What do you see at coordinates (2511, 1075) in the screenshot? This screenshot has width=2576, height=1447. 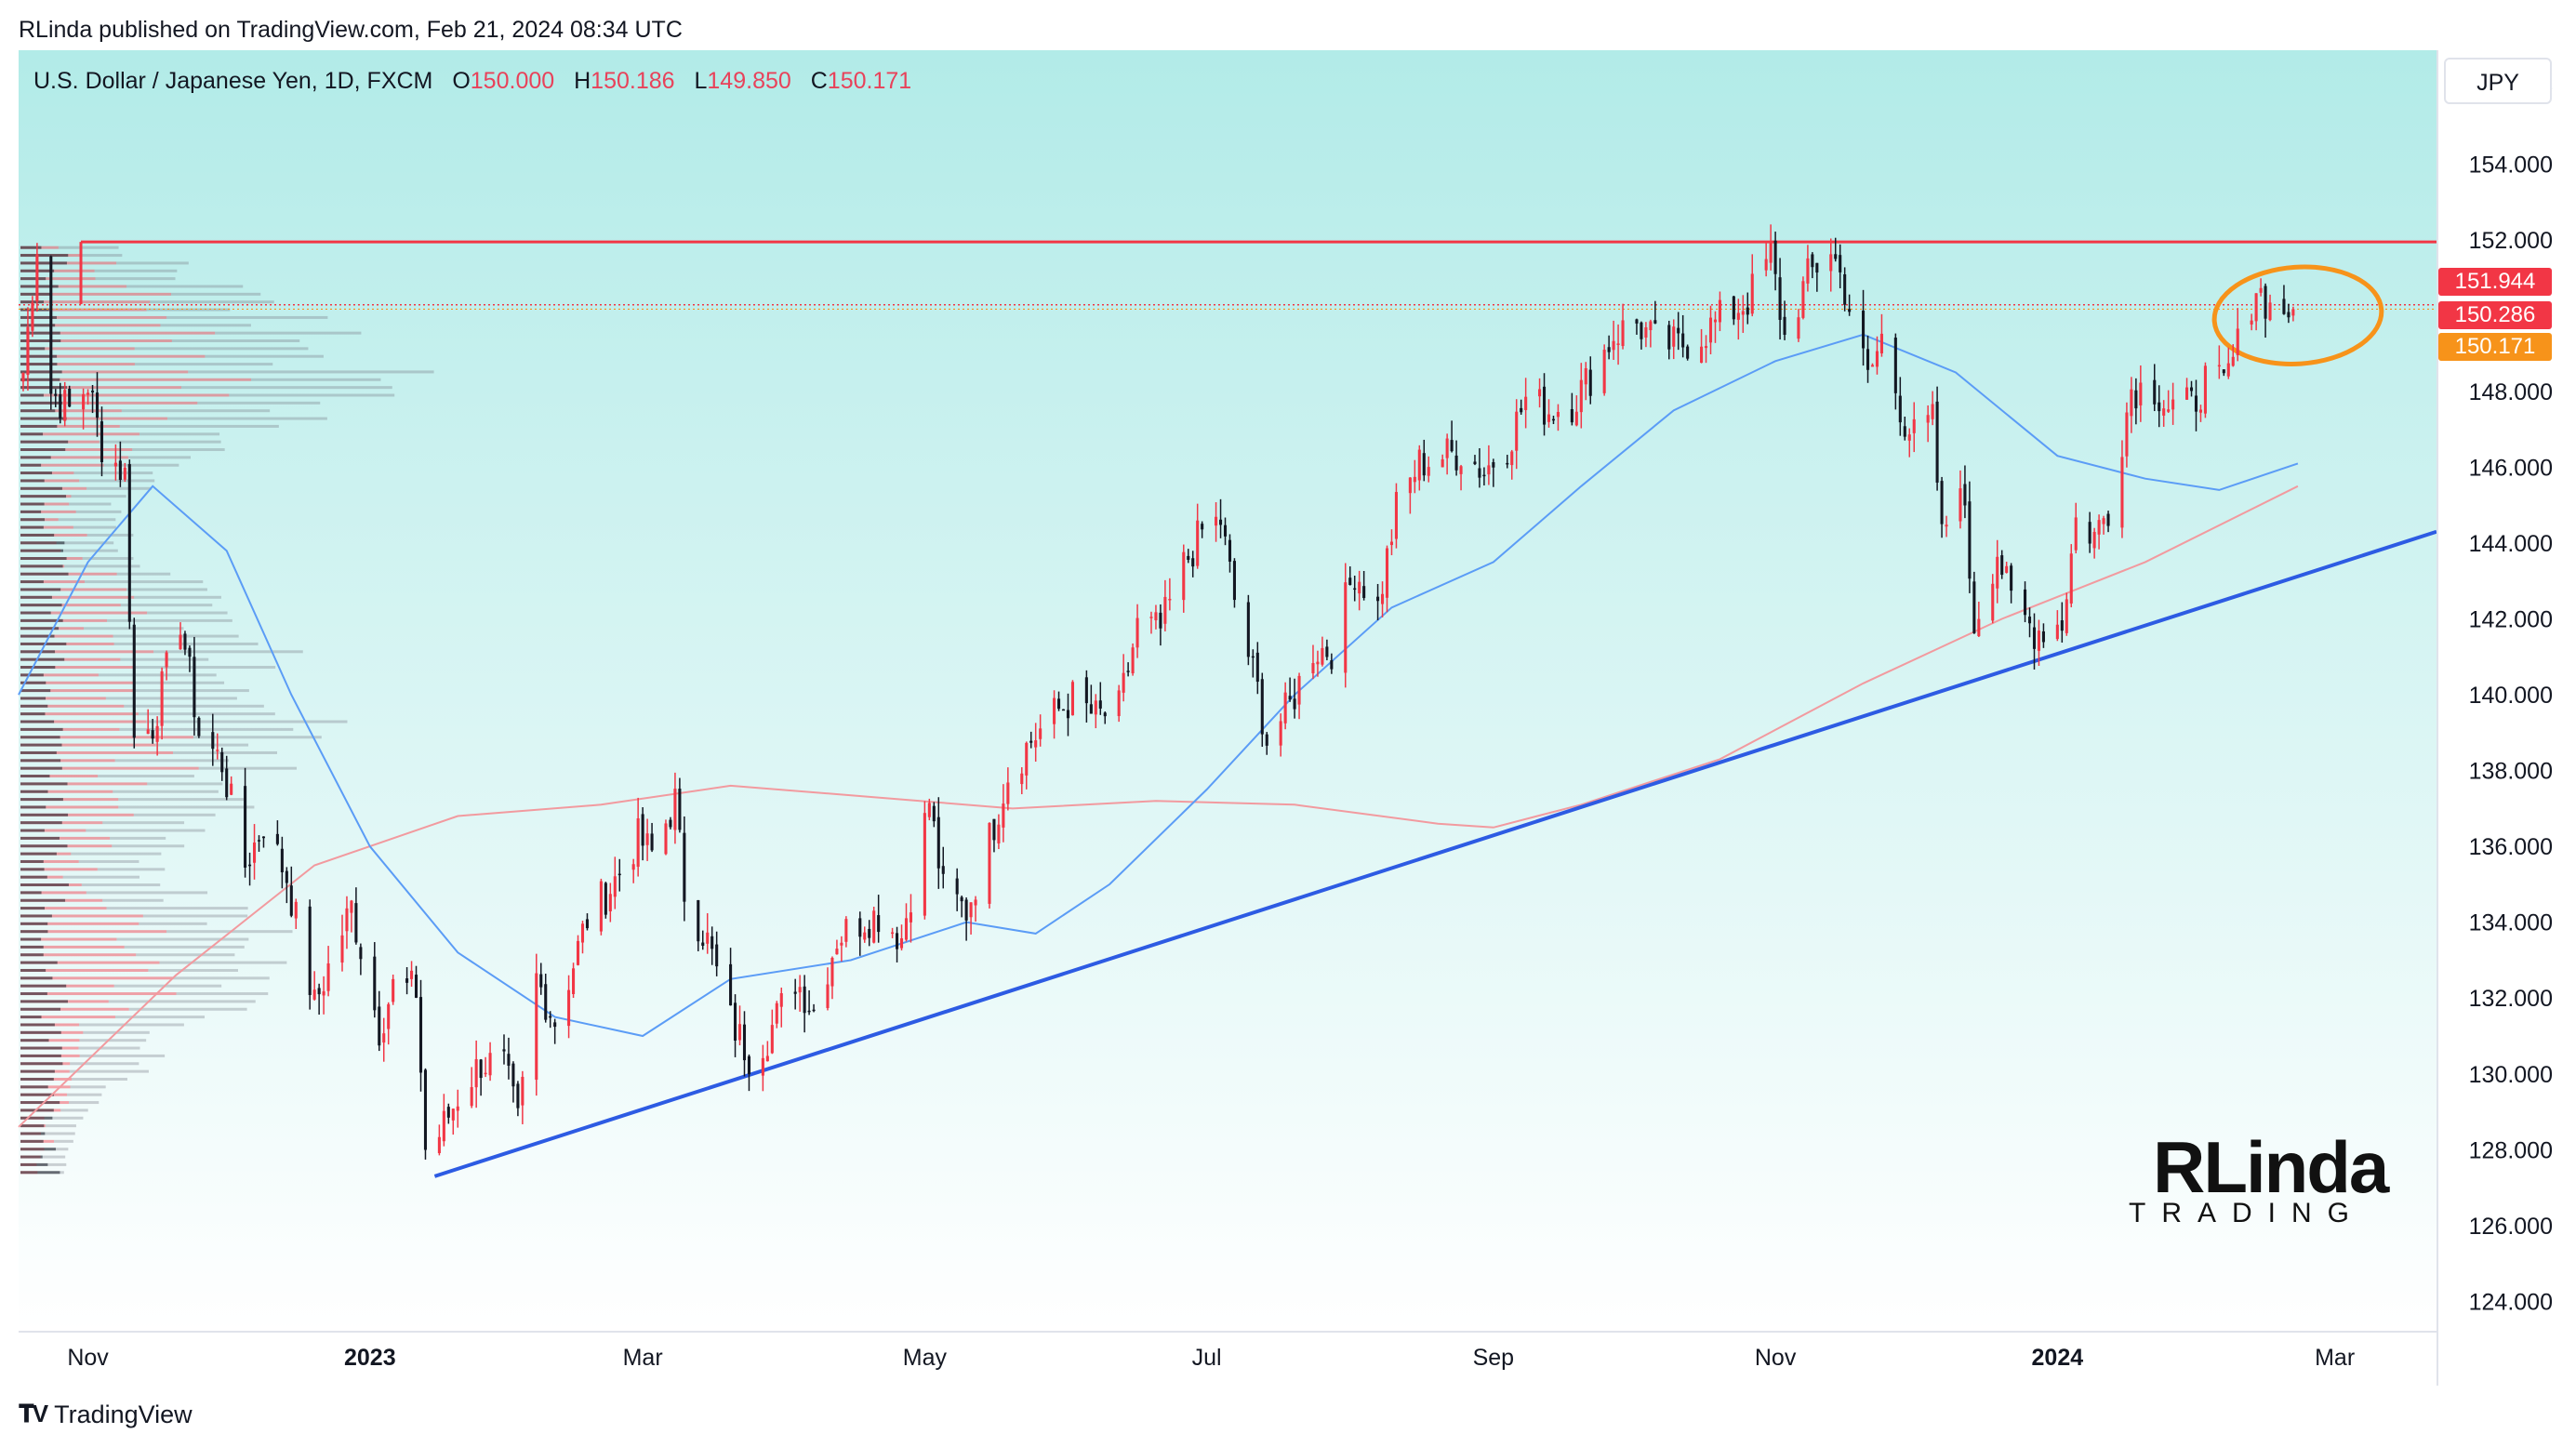 I see `price-tick-label: 130.000` at bounding box center [2511, 1075].